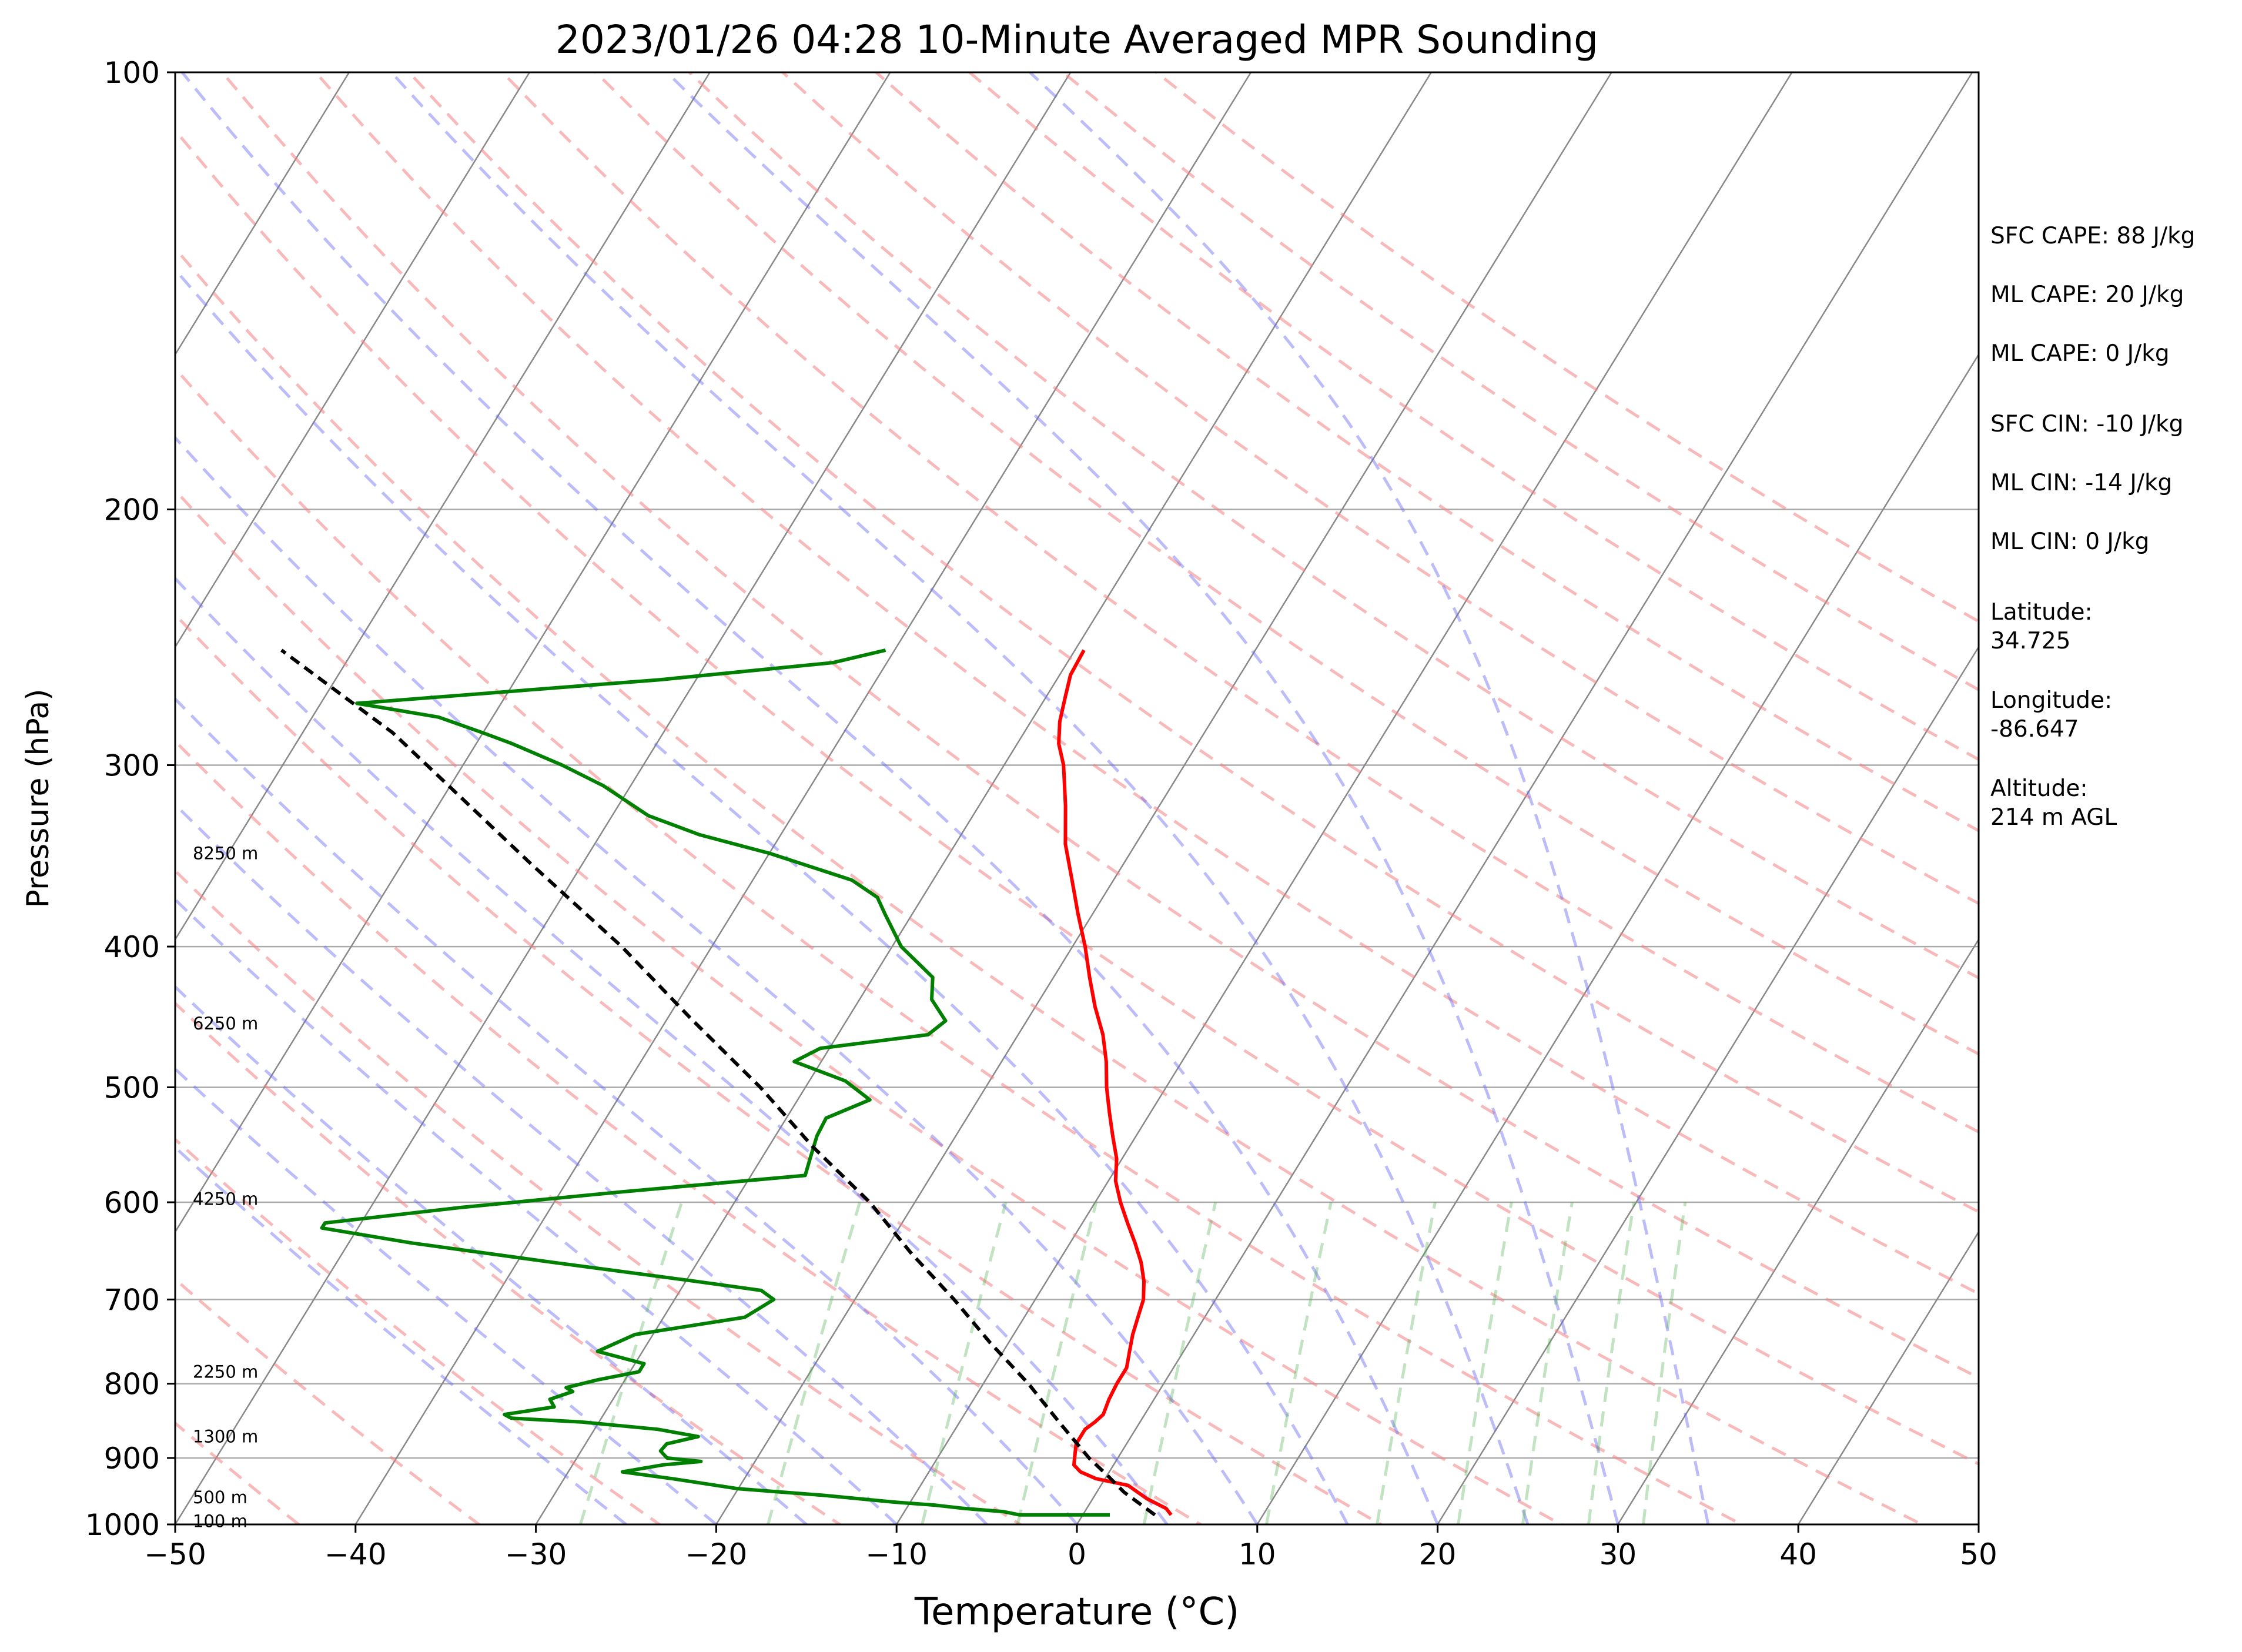  I want to click on y-tick-label: 700, so click(132, 1300).